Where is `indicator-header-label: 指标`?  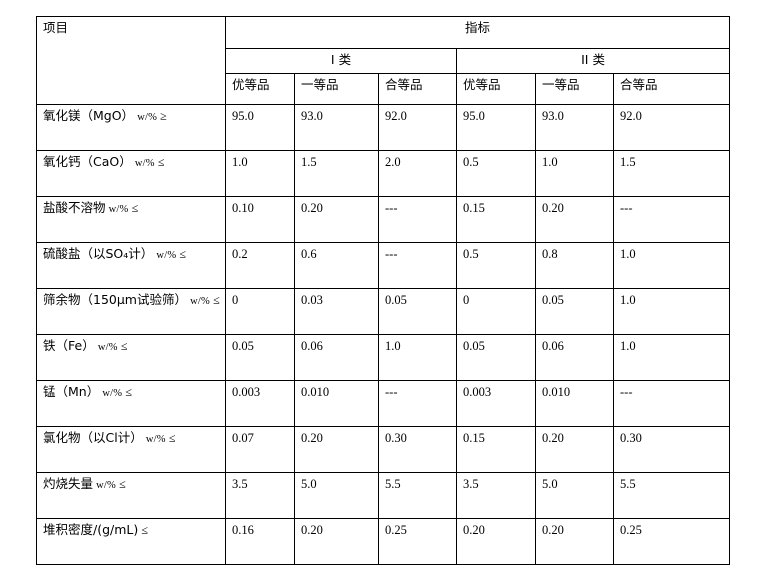
indicator-header-label: 指标 is located at coordinates (478, 27).